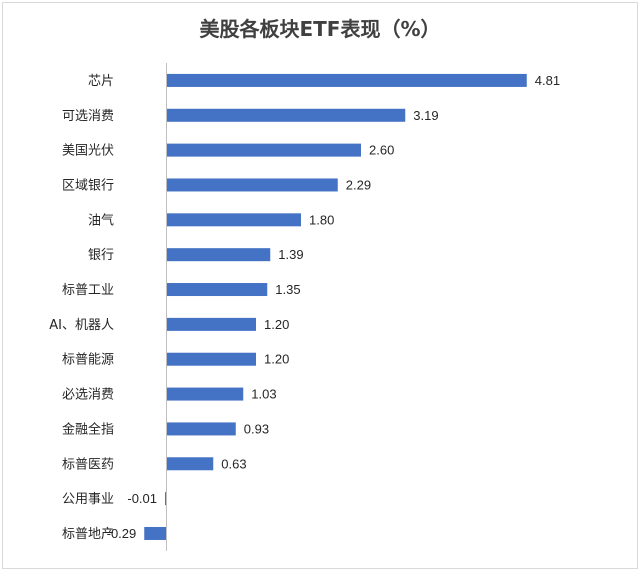 The height and width of the screenshot is (571, 640). Describe the element at coordinates (88, 499) in the screenshot. I see `category-label: 公用事业` at that location.